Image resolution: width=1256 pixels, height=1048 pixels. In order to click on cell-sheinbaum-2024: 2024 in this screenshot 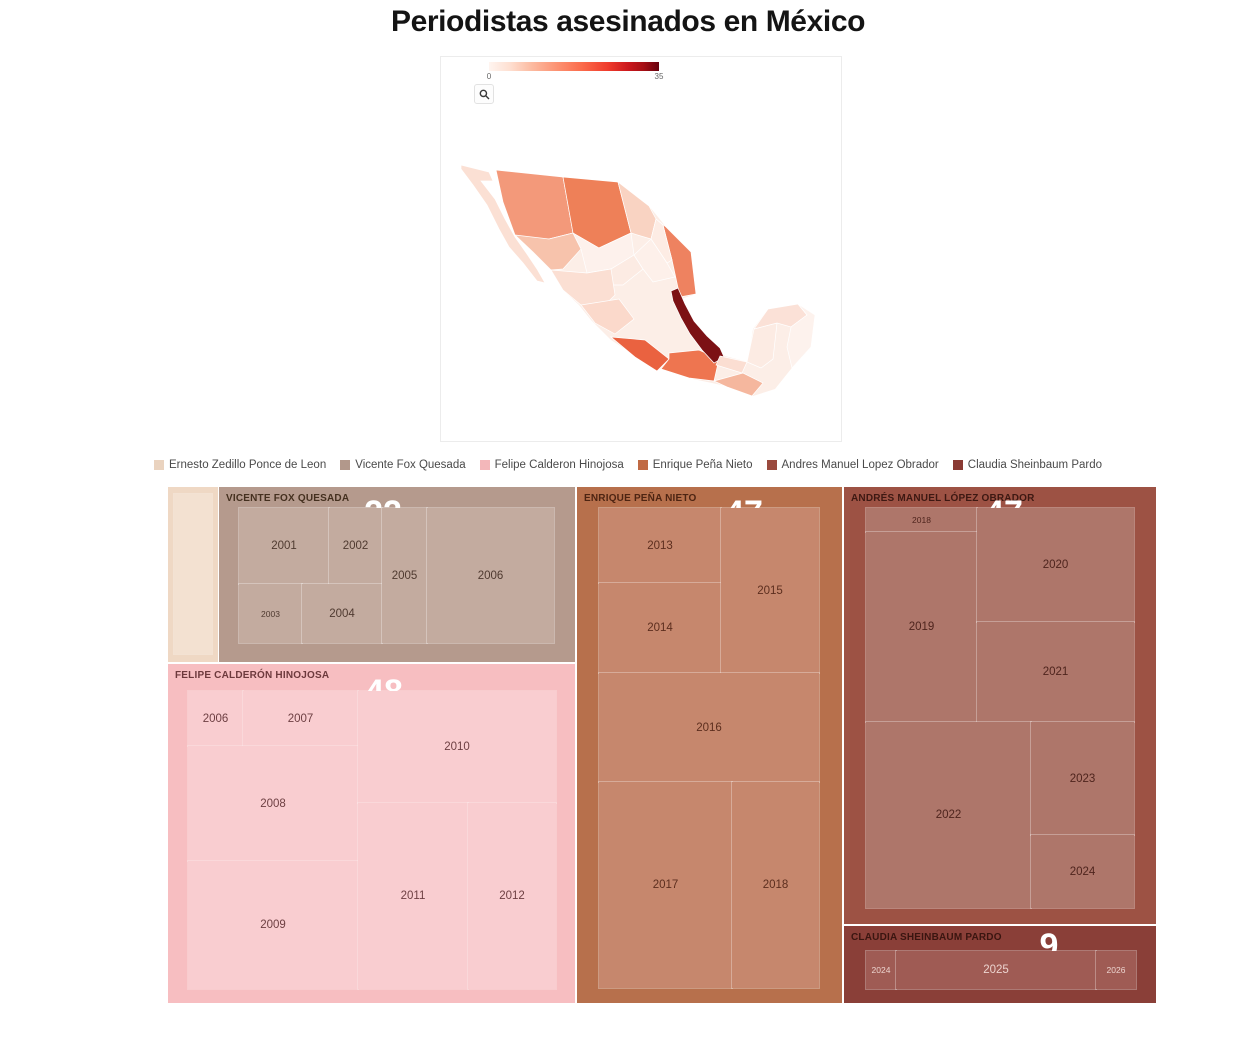, I will do `click(881, 970)`.